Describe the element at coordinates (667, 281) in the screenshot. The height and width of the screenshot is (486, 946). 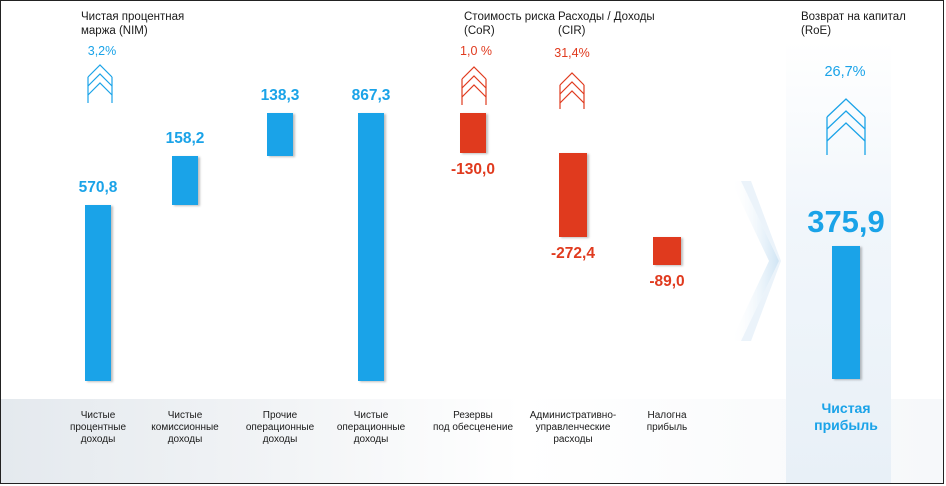
I see `bar-value-label-7: -89,0` at that location.